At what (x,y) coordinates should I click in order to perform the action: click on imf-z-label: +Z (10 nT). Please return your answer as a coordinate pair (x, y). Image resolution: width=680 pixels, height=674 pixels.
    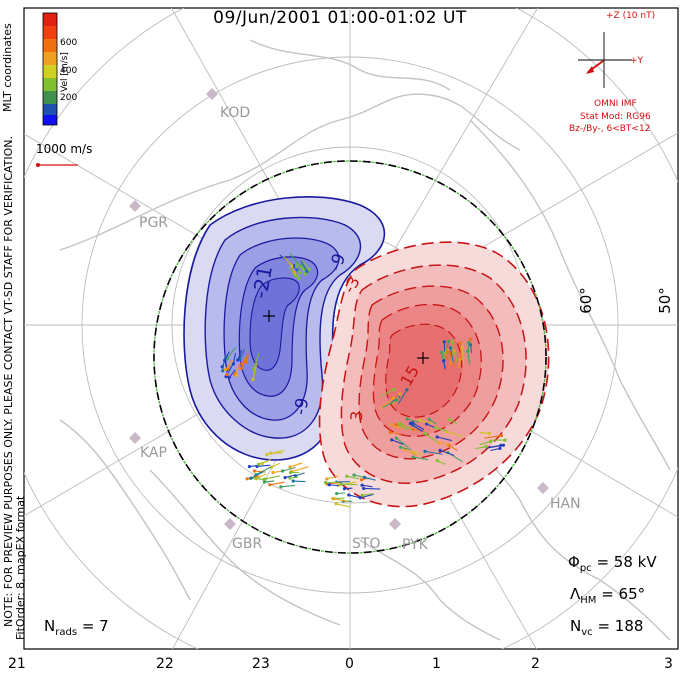
    Looking at the image, I should click on (631, 16).